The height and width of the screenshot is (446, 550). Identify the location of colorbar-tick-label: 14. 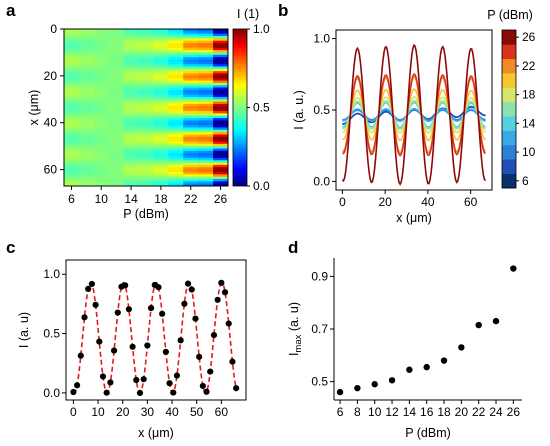
(529, 123).